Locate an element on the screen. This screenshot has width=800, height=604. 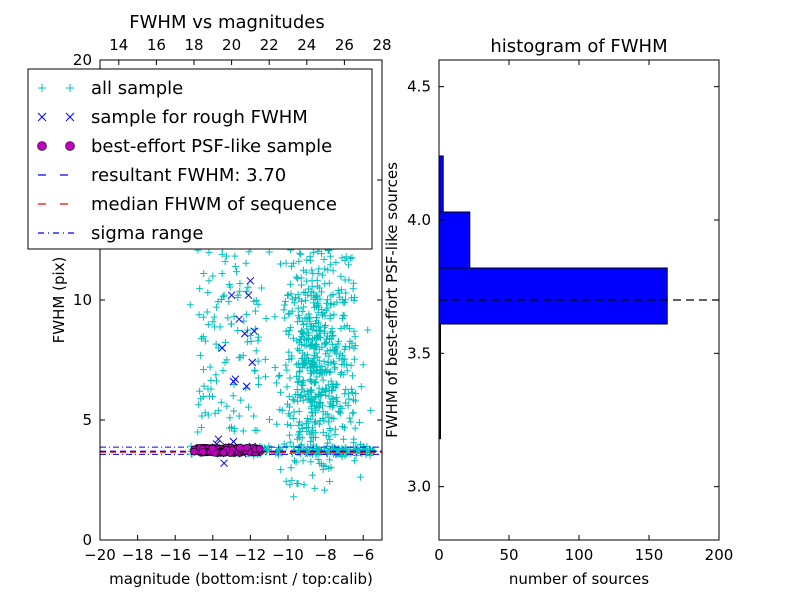
left-top-tick-label-1: 16 is located at coordinates (156, 45).